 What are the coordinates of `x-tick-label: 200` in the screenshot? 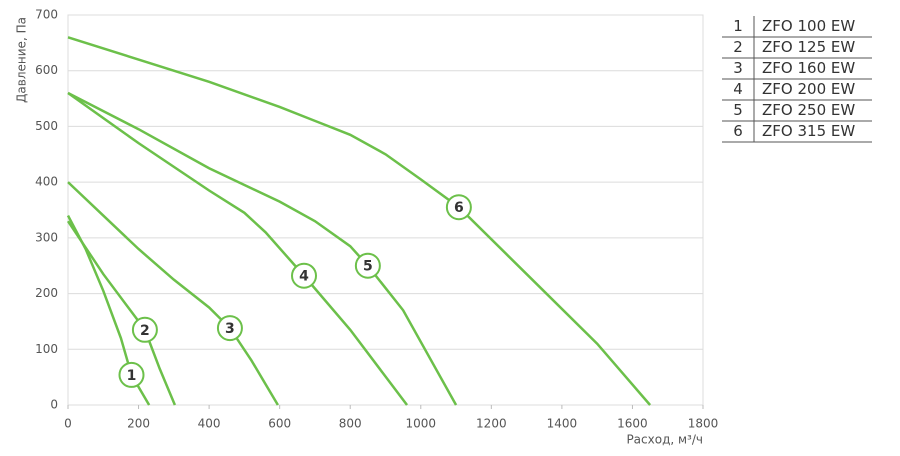 It's located at (138, 424).